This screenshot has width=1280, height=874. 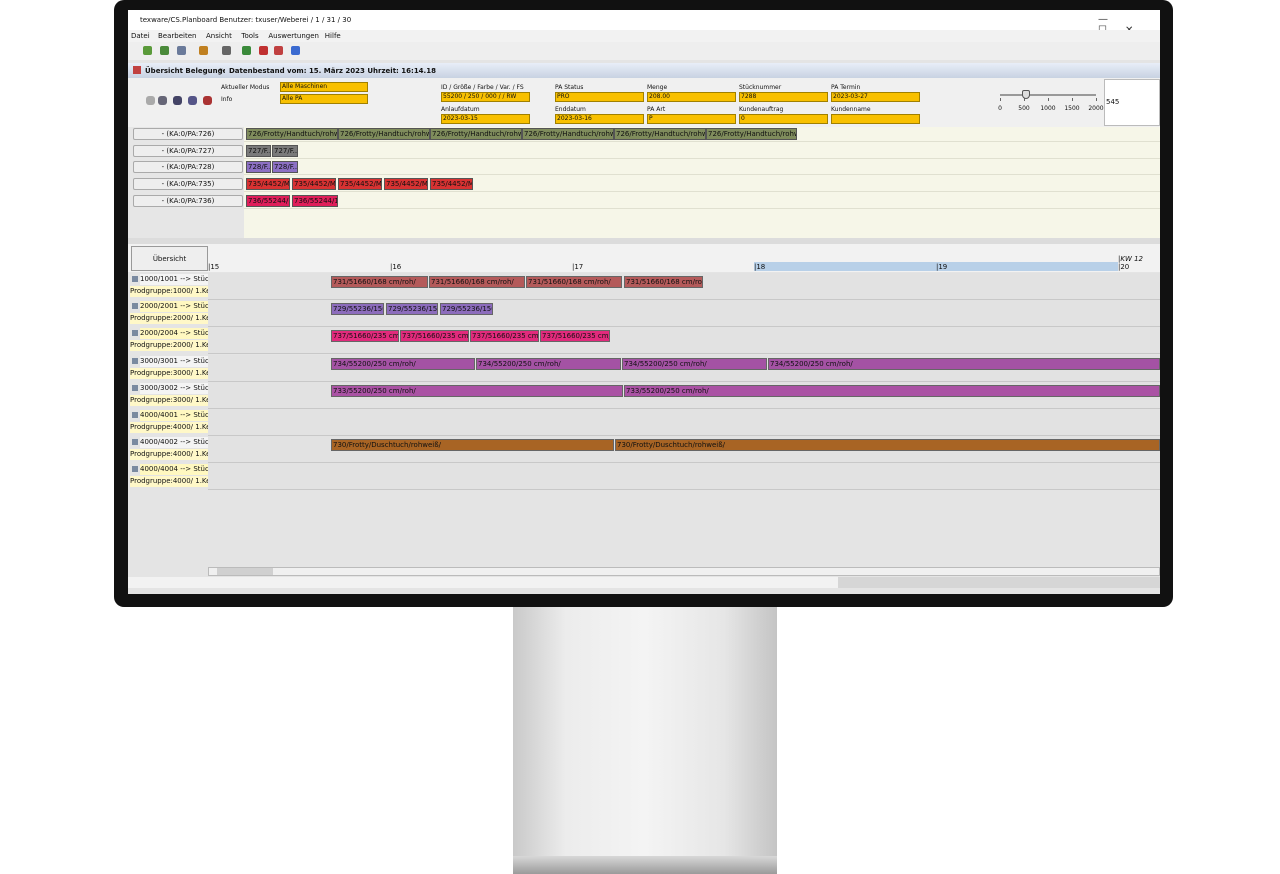 I want to click on menu-item: Auswertungen, so click(x=293, y=36).